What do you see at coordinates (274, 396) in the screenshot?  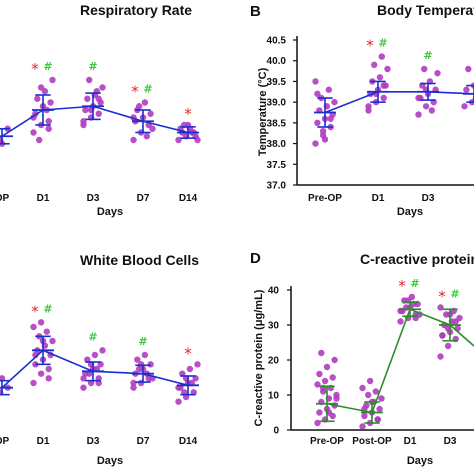 I see `y-tick-label: 10` at bounding box center [274, 396].